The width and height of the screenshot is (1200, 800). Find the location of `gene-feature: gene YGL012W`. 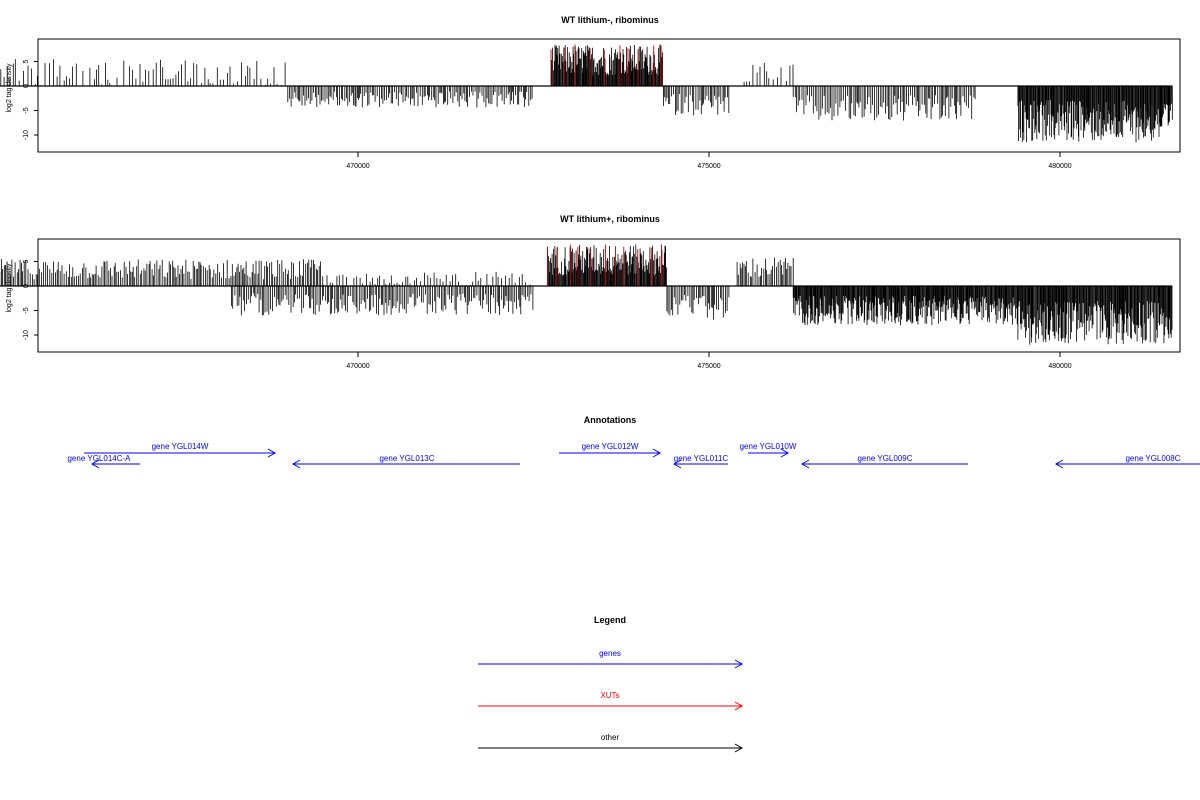

gene-feature: gene YGL012W is located at coordinates (610, 450).